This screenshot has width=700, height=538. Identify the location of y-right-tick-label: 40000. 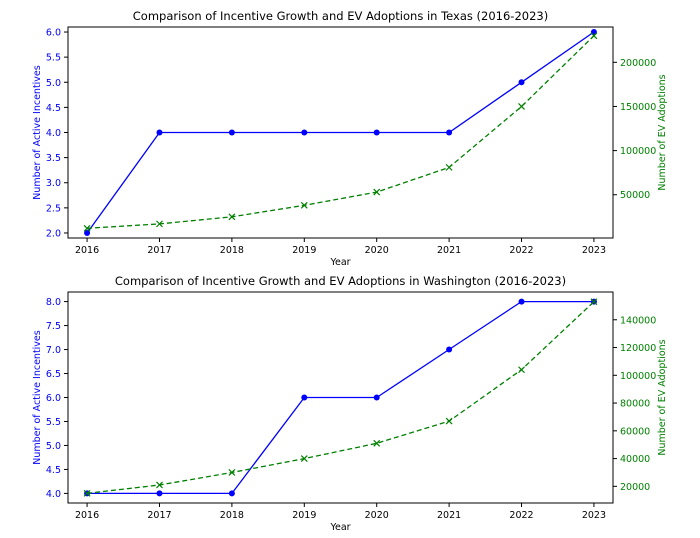
(635, 459).